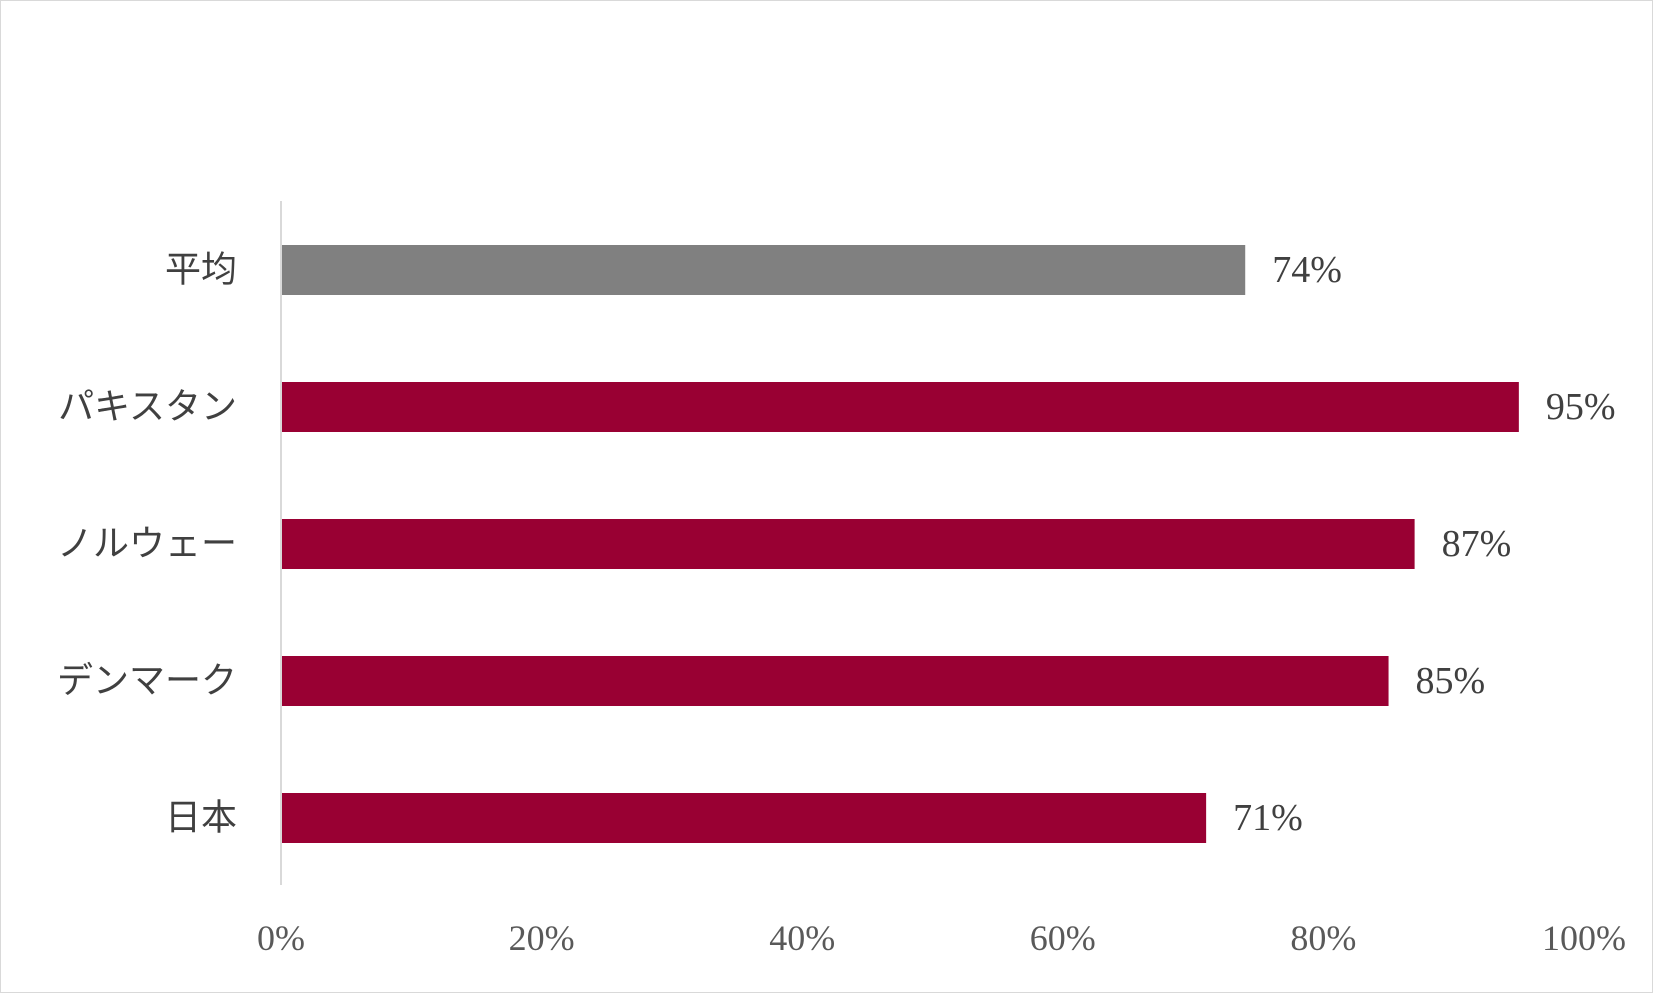 This screenshot has width=1653, height=994. Describe the element at coordinates (1307, 270) in the screenshot. I see `value-label: 74%` at that location.